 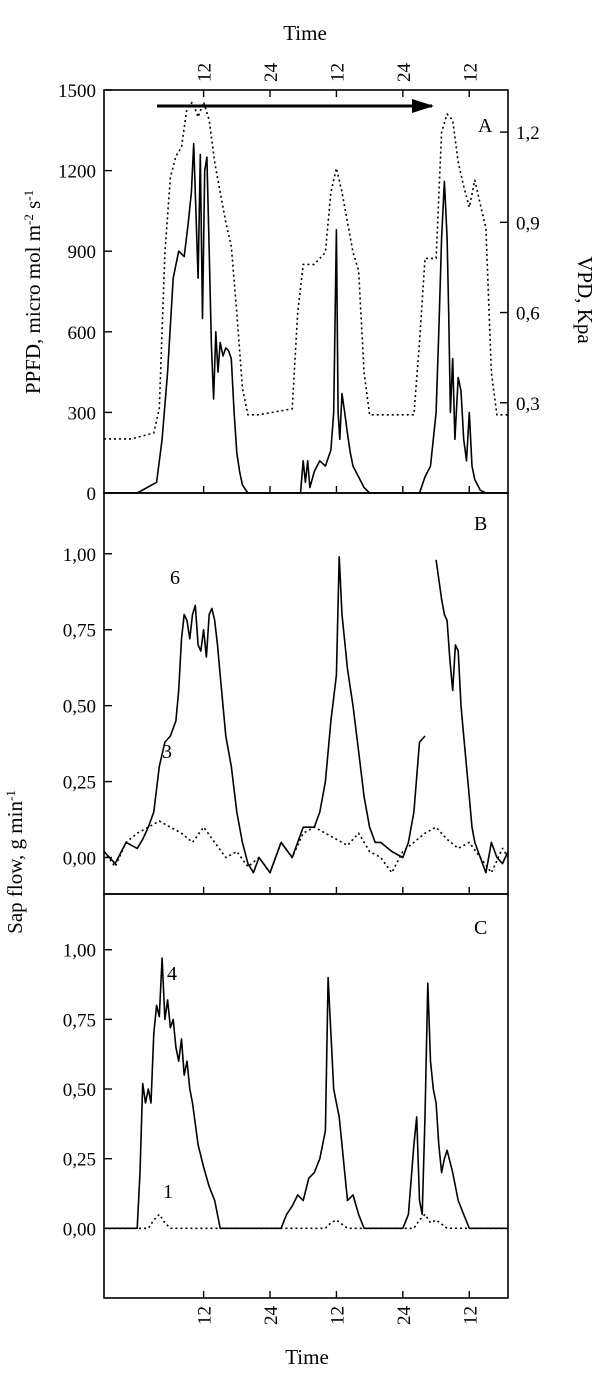 I want to click on ppfd-title-base: PPFD, micro mol m, so click(x=33, y=309).